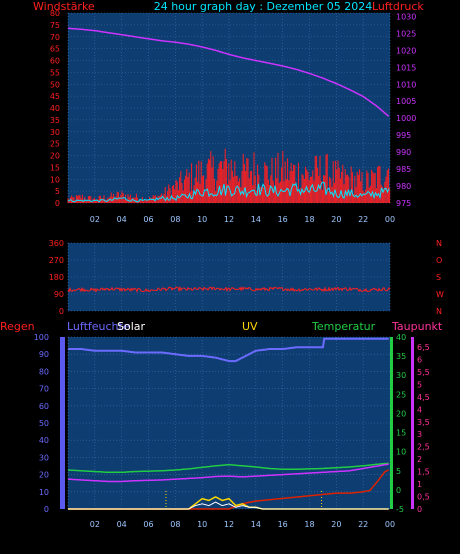 The height and width of the screenshot is (554, 460). What do you see at coordinates (55, 156) in the screenshot?
I see `panel1-left-tick: 20` at bounding box center [55, 156].